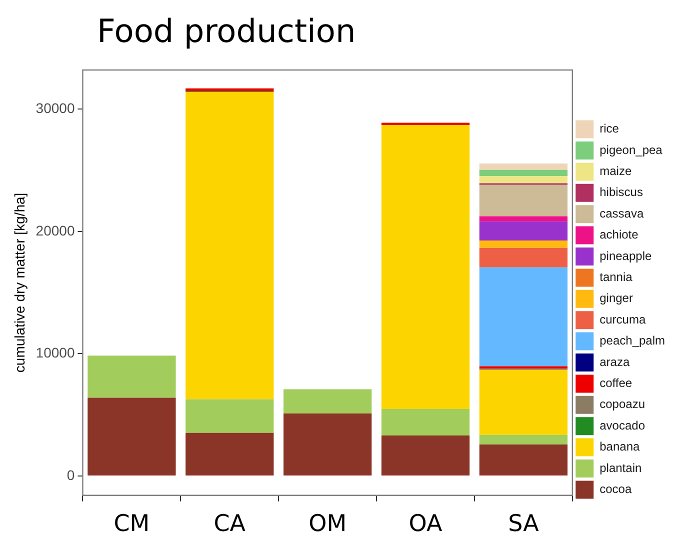 The height and width of the screenshot is (553, 679). Describe the element at coordinates (70, 474) in the screenshot. I see `y-tick-label: 0` at that location.